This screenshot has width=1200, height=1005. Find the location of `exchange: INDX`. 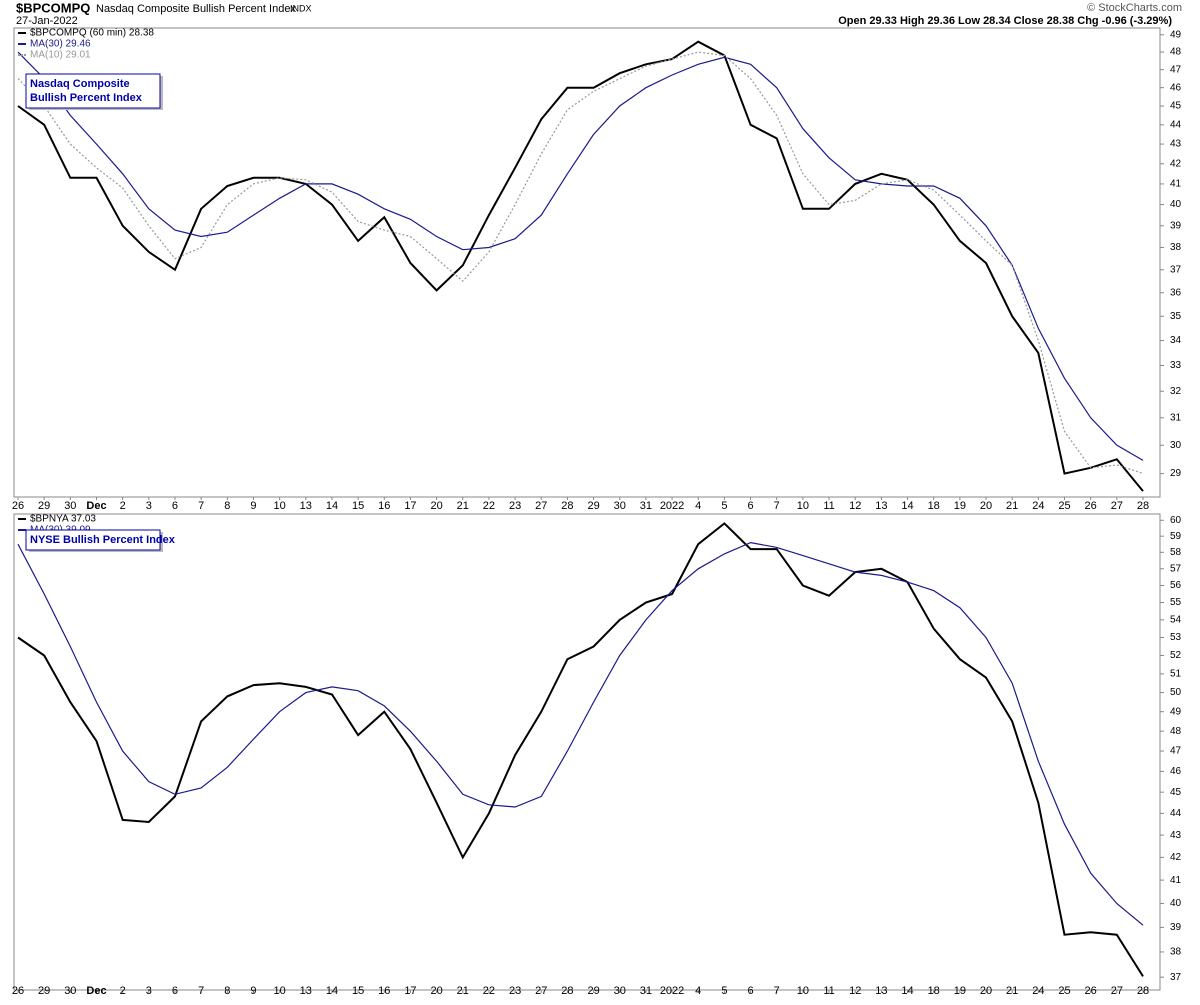

exchange: INDX is located at coordinates (301, 8).